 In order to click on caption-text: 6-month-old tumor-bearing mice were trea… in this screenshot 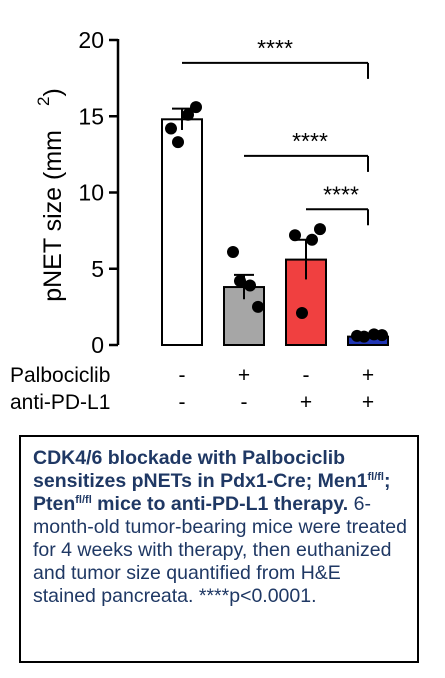, I will do `click(220, 550)`.